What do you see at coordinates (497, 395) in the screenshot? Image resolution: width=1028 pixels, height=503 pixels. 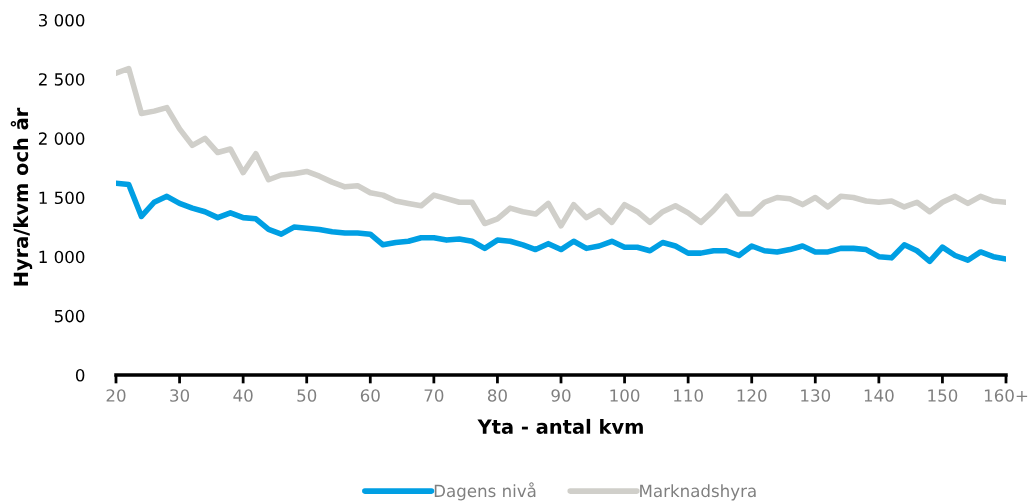 I see `x-tick-label: 80` at bounding box center [497, 395].